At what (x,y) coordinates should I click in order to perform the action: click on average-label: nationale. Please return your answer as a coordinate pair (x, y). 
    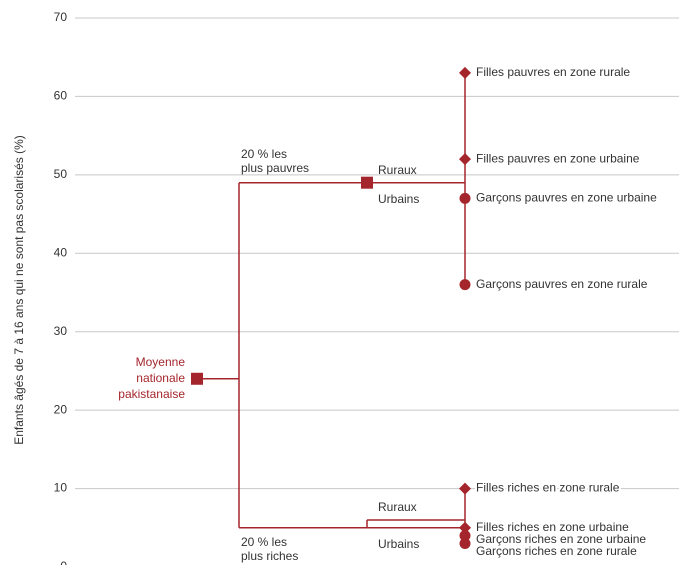
    Looking at the image, I should click on (160, 378).